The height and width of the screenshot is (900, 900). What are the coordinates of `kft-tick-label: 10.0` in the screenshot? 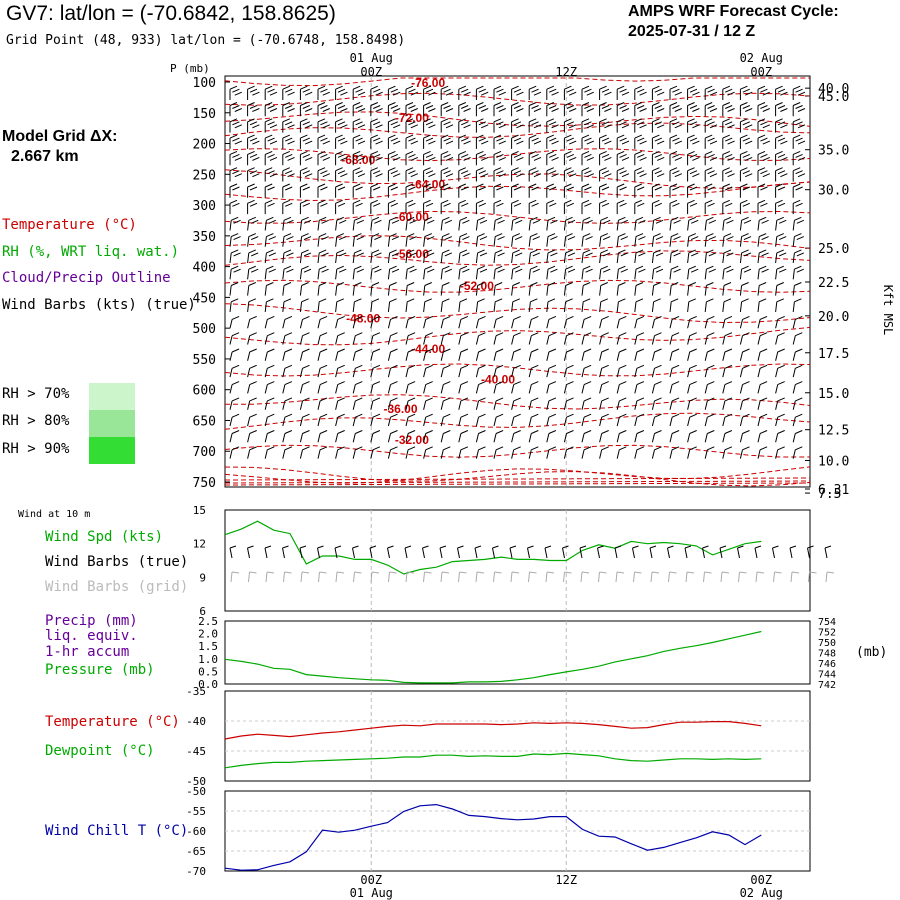 It's located at (833, 461).